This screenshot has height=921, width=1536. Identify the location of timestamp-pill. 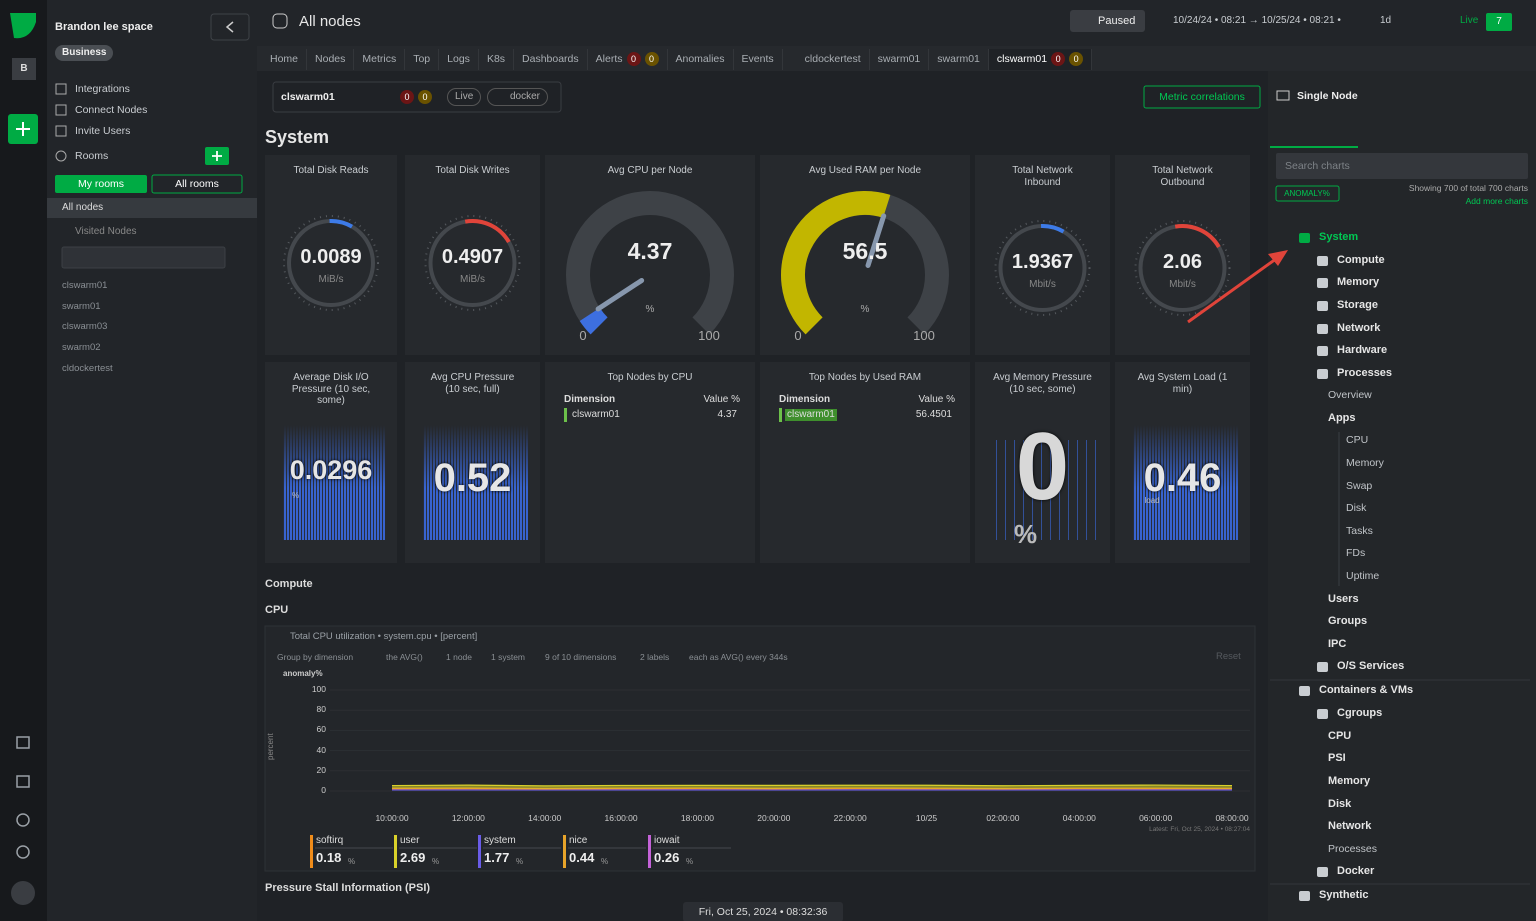
(763, 911).